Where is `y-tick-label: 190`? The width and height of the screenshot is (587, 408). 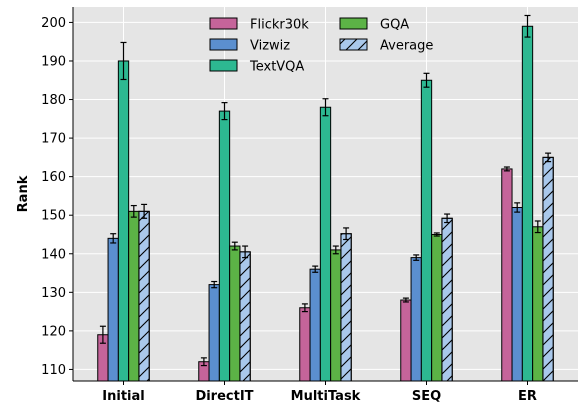 y-tick-label: 190 is located at coordinates (53, 61).